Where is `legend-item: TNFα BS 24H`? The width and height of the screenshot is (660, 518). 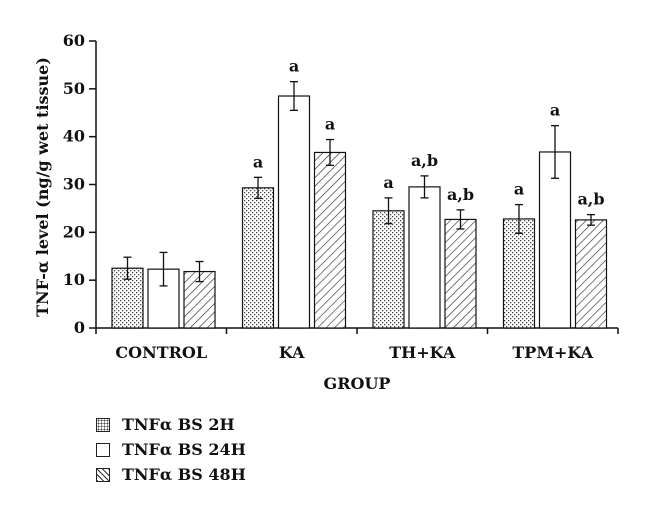
legend-item: TNFα BS 24H is located at coordinates (171, 449).